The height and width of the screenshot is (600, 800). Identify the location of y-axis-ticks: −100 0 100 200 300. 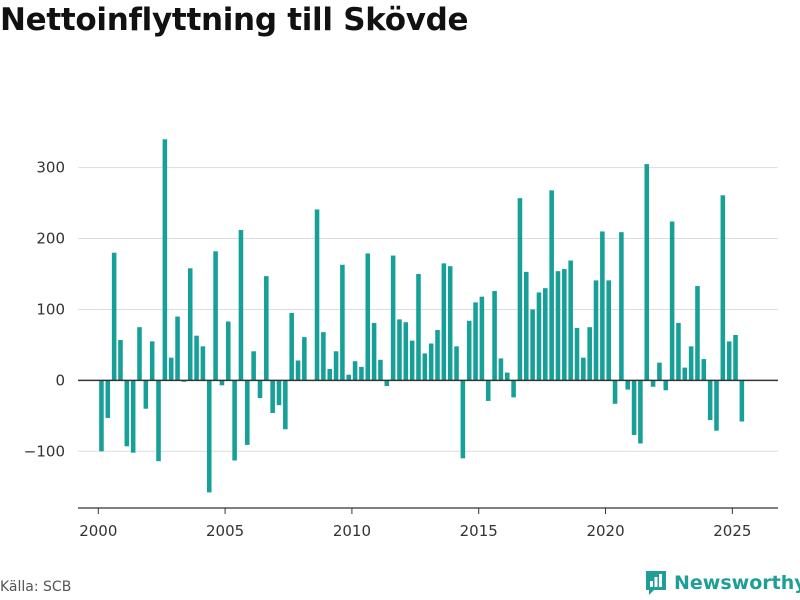
(44, 310).